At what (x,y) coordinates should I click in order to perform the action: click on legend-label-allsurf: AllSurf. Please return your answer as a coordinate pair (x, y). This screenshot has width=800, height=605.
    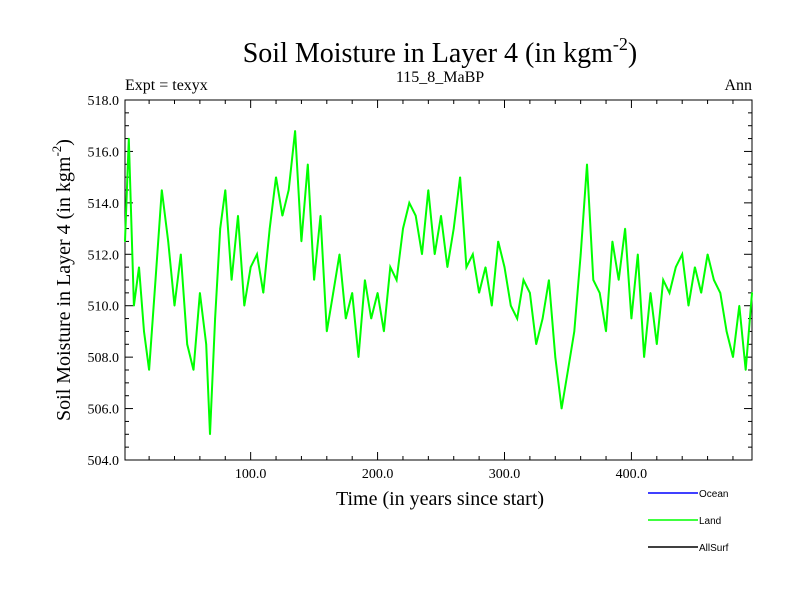
    Looking at the image, I should click on (714, 548).